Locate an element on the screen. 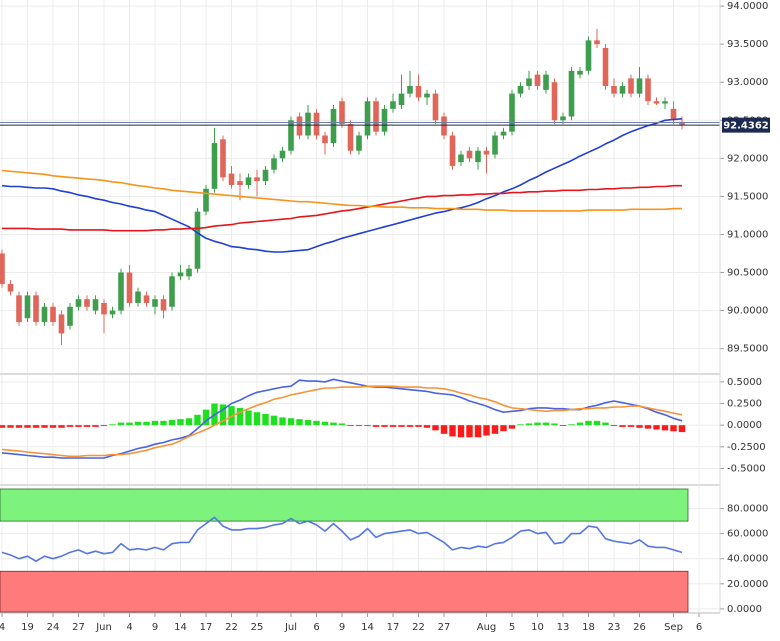 This screenshot has width=780, height=641. x-tick-label: 24 is located at coordinates (53, 627).